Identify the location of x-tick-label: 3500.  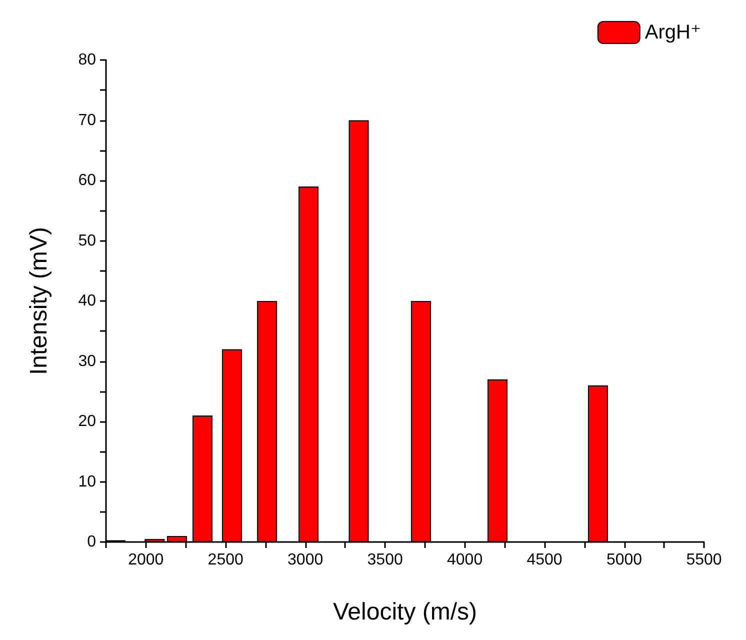
(385, 560).